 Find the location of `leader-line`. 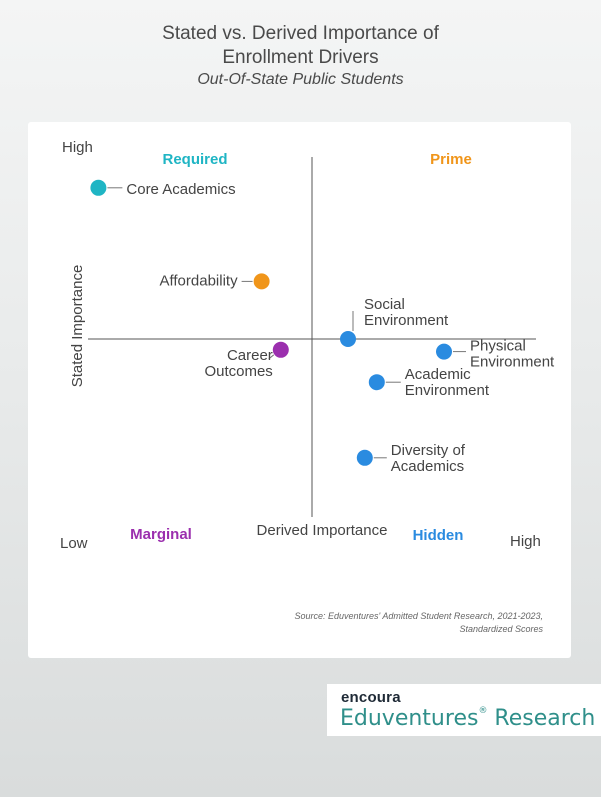

leader-line is located at coordinates (271, 357).